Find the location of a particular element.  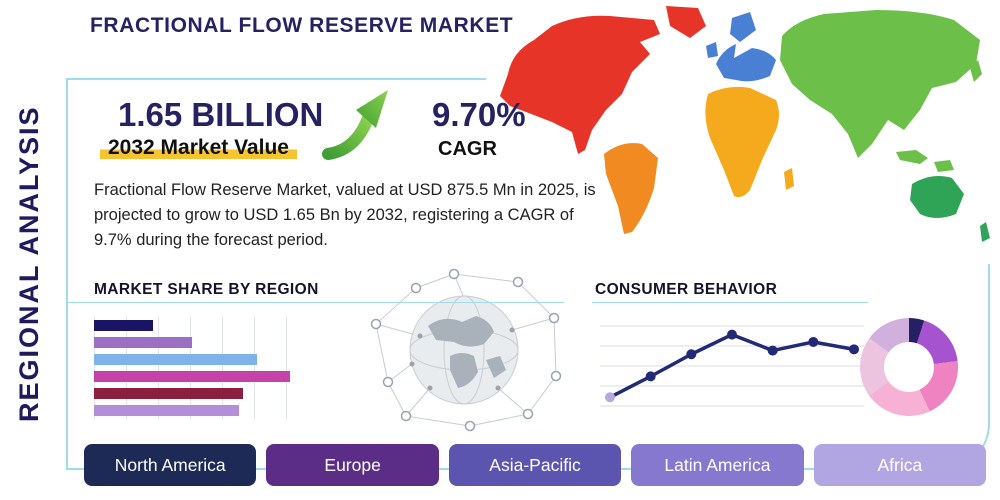

section-rule-right is located at coordinates (730, 302).